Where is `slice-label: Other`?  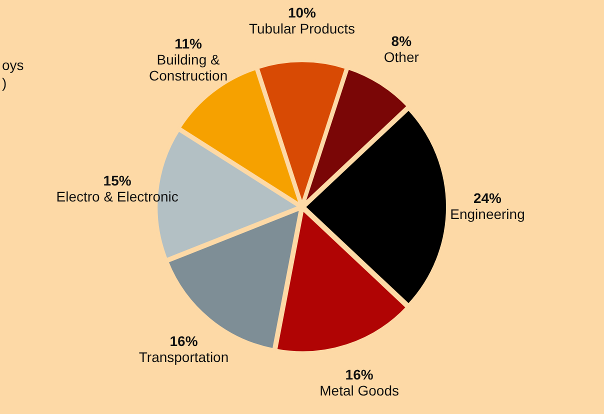 slice-label: Other is located at coordinates (402, 57).